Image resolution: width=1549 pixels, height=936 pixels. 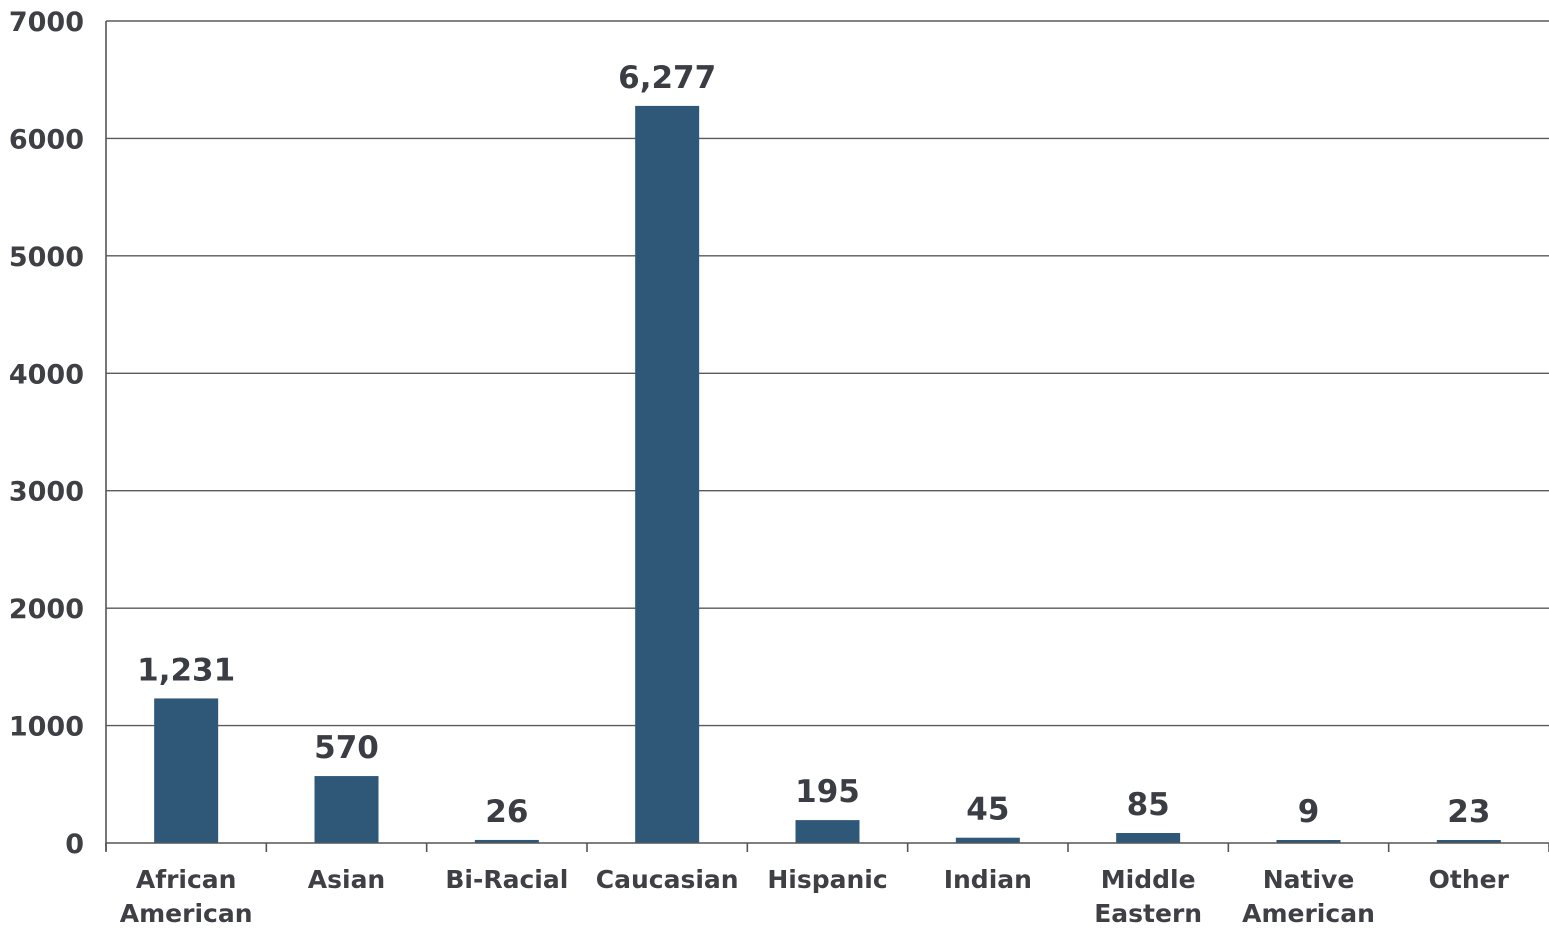 What do you see at coordinates (667, 78) in the screenshot?
I see `data-label: 6,277` at bounding box center [667, 78].